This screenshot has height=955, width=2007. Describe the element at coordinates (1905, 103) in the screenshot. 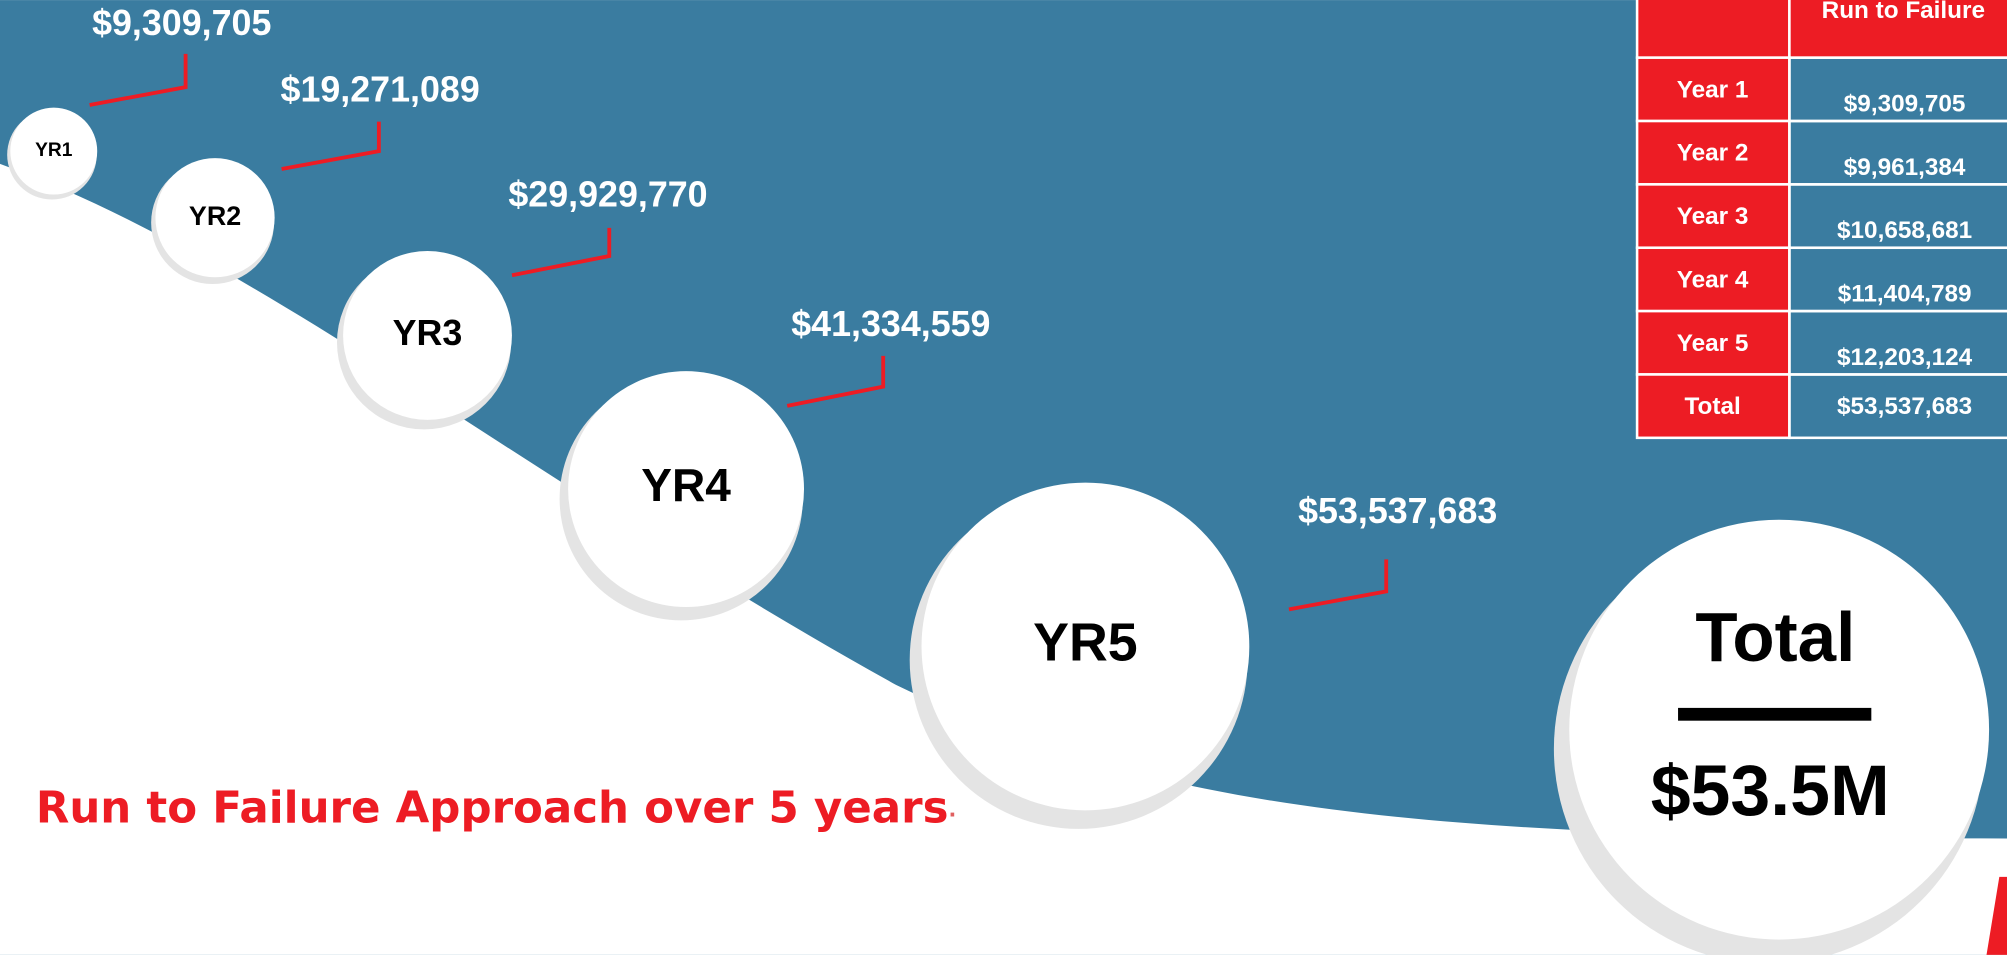

I see `table-row-value: $9,309,705` at that location.